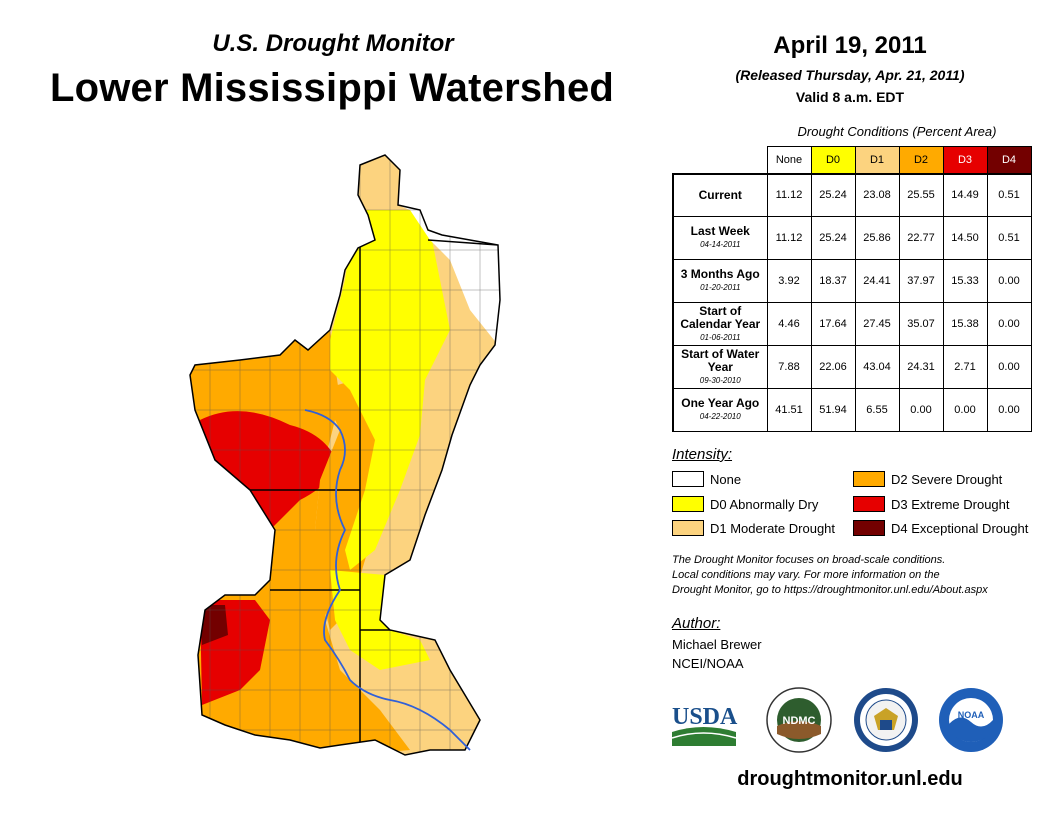 This screenshot has height=816, width=1056. What do you see at coordinates (789, 160) in the screenshot?
I see `col-header-none: None` at bounding box center [789, 160].